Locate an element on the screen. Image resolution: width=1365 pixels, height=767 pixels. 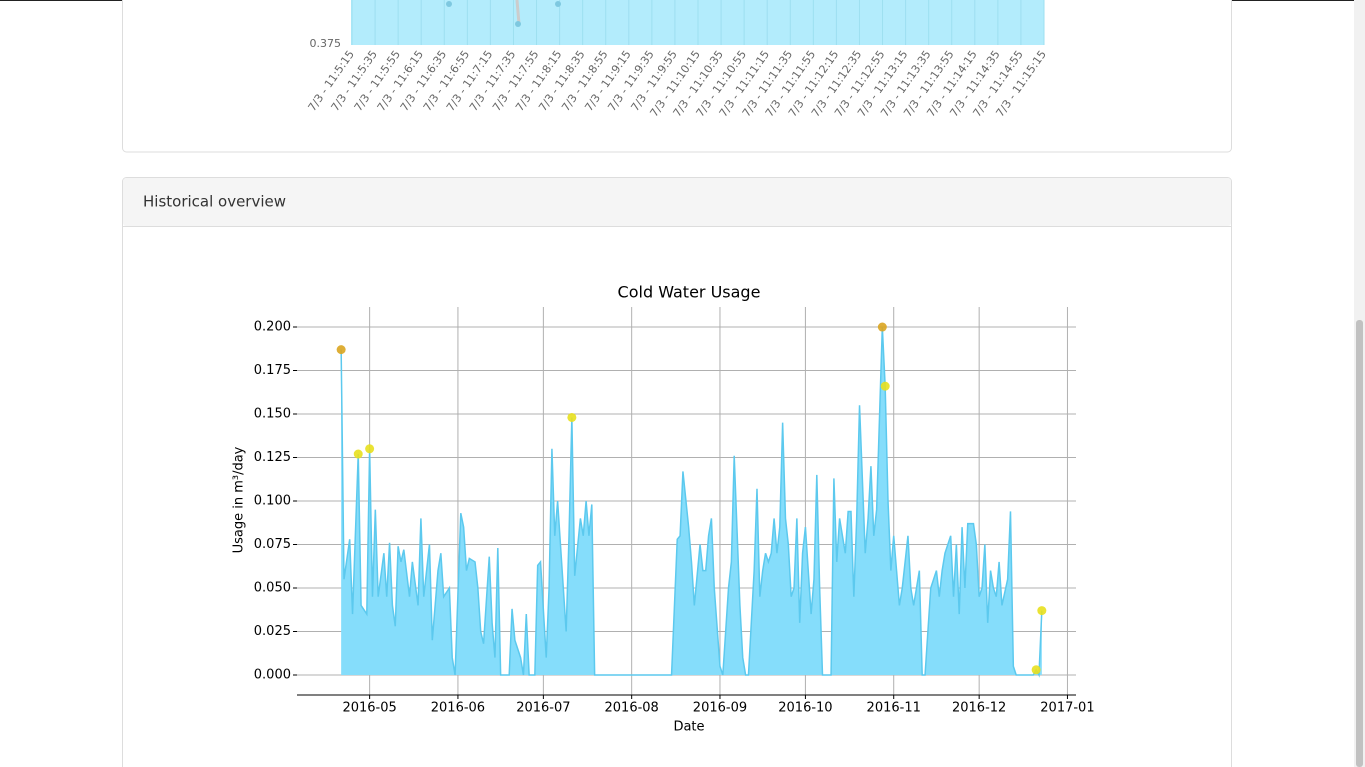
panel-title: Historical overview is located at coordinates (214, 202).